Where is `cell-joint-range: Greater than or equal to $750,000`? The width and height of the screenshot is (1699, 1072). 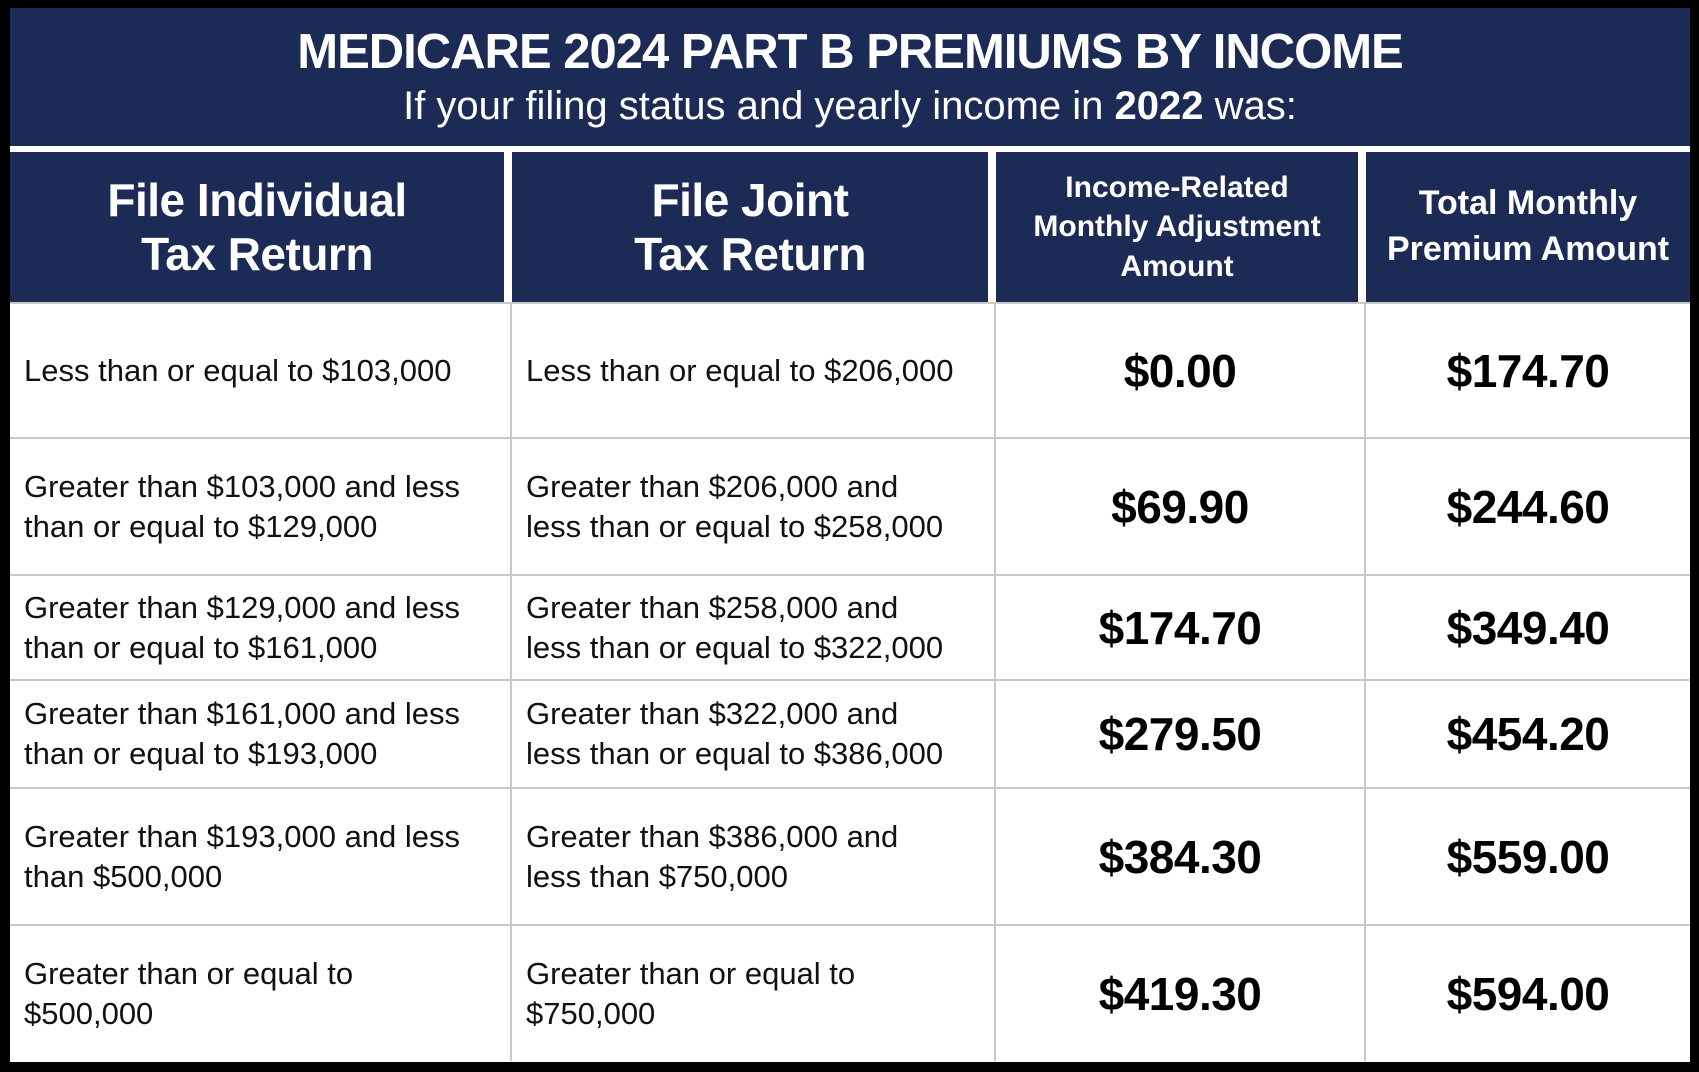
cell-joint-range: Greater than or equal to $750,000 is located at coordinates (754, 993).